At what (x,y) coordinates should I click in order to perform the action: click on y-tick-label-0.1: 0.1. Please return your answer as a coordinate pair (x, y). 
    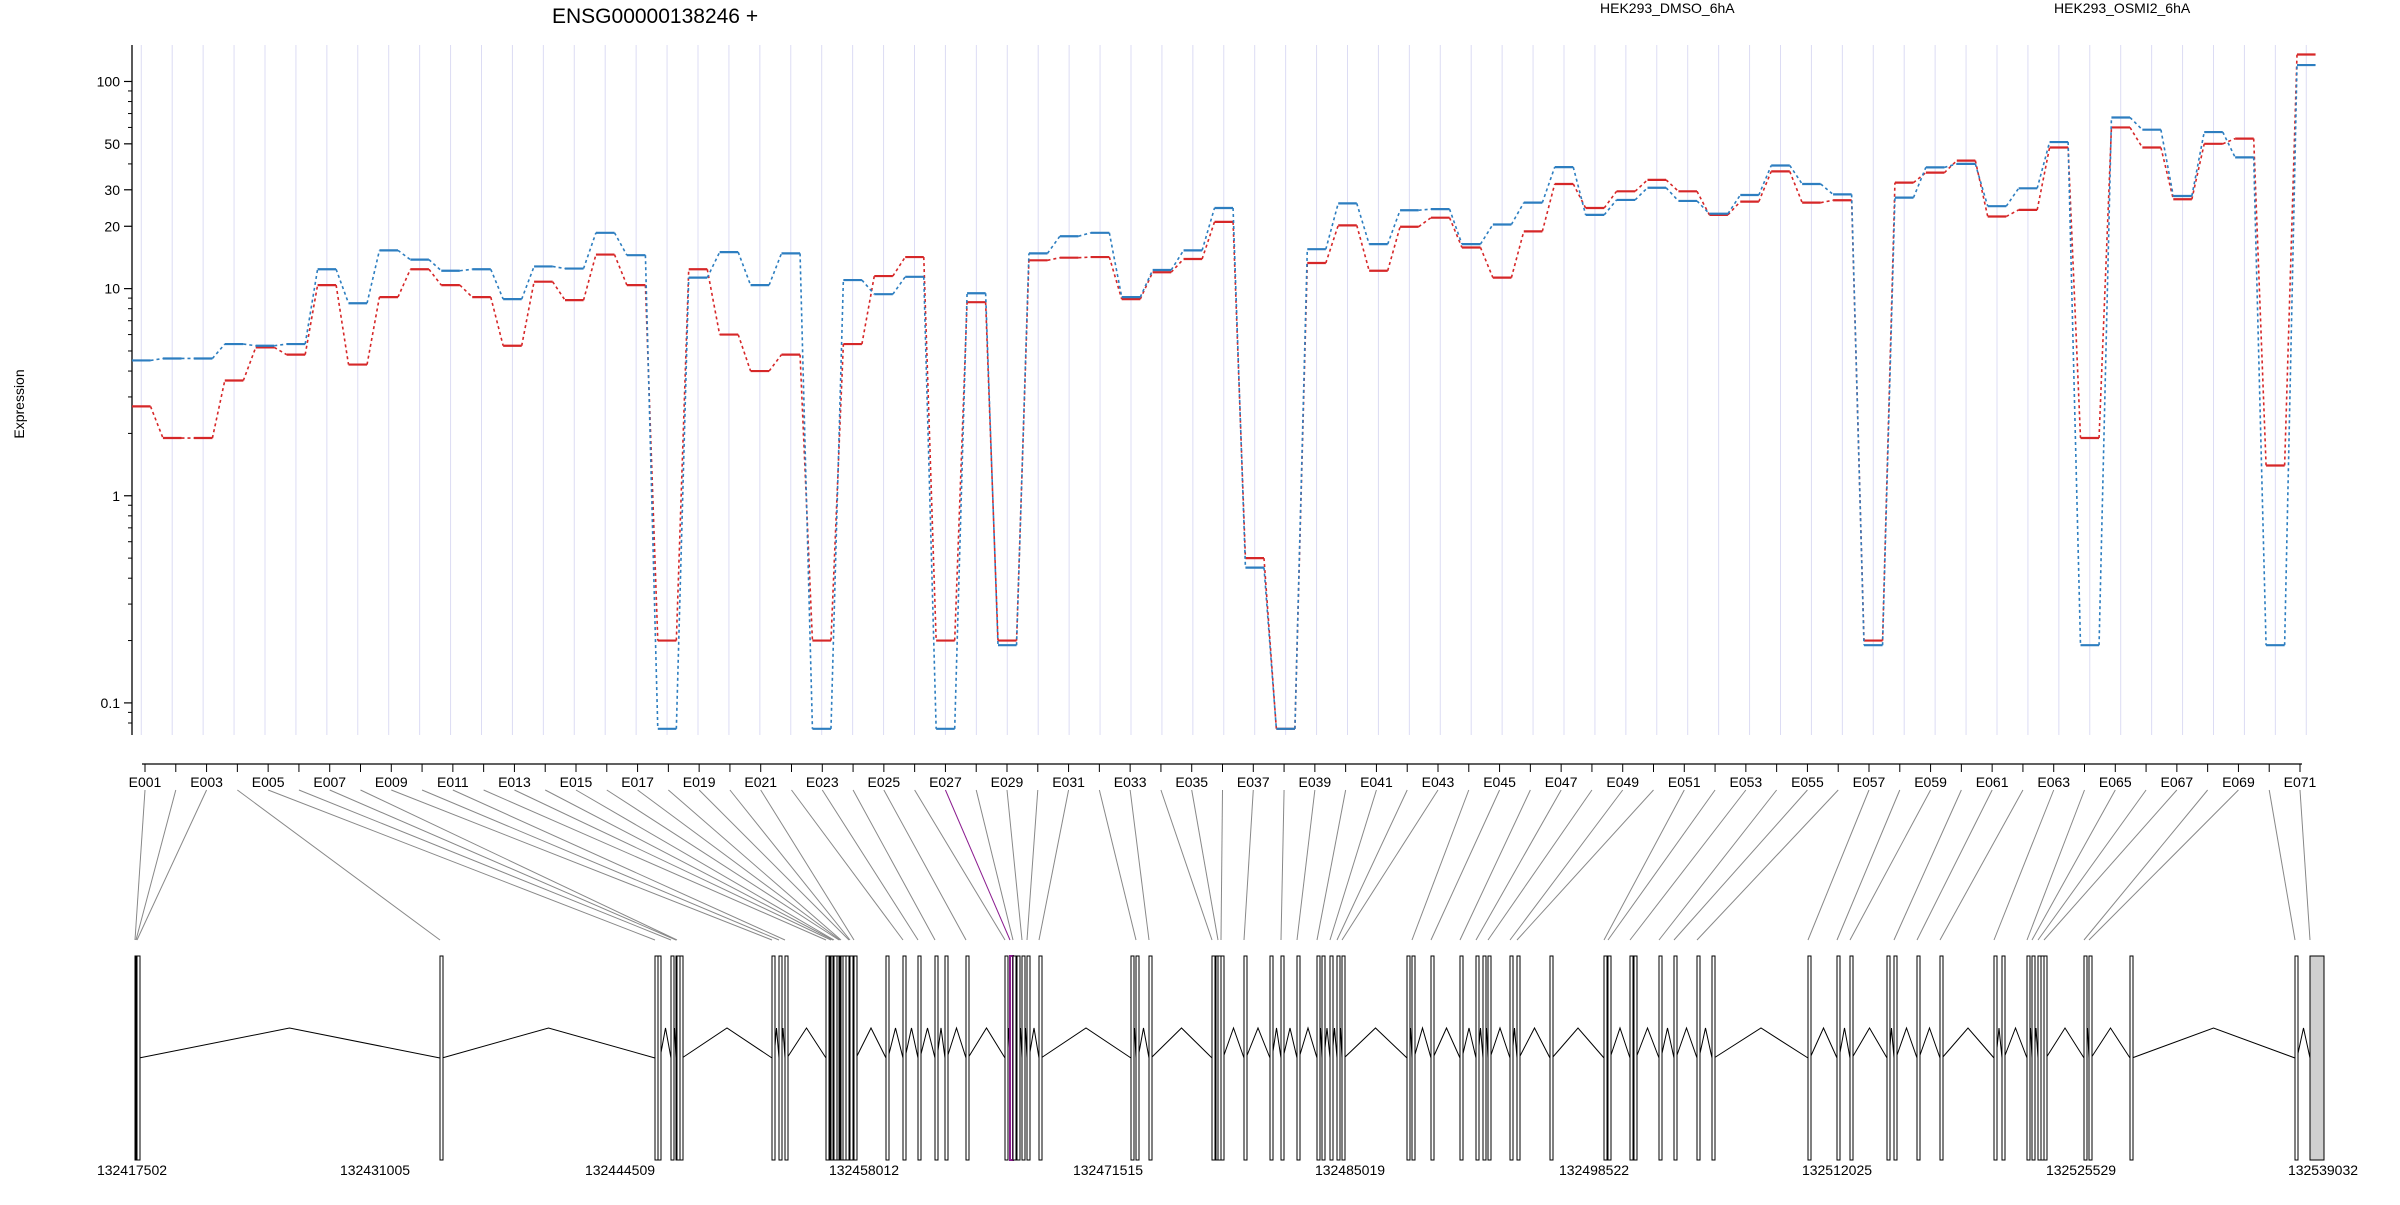
    Looking at the image, I should click on (111, 703).